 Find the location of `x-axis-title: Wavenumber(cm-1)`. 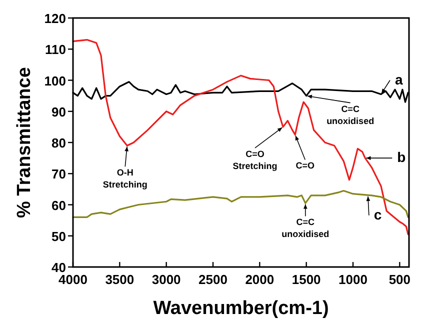

x-axis-title: Wavenumber(cm-1) is located at coordinates (241, 308).